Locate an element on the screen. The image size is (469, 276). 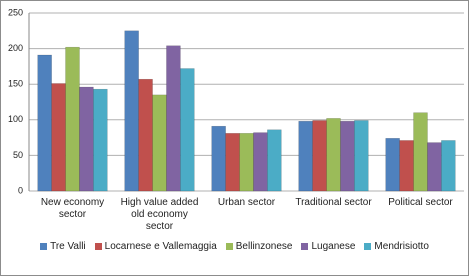
y-tick-label: 100 is located at coordinates (15, 119).